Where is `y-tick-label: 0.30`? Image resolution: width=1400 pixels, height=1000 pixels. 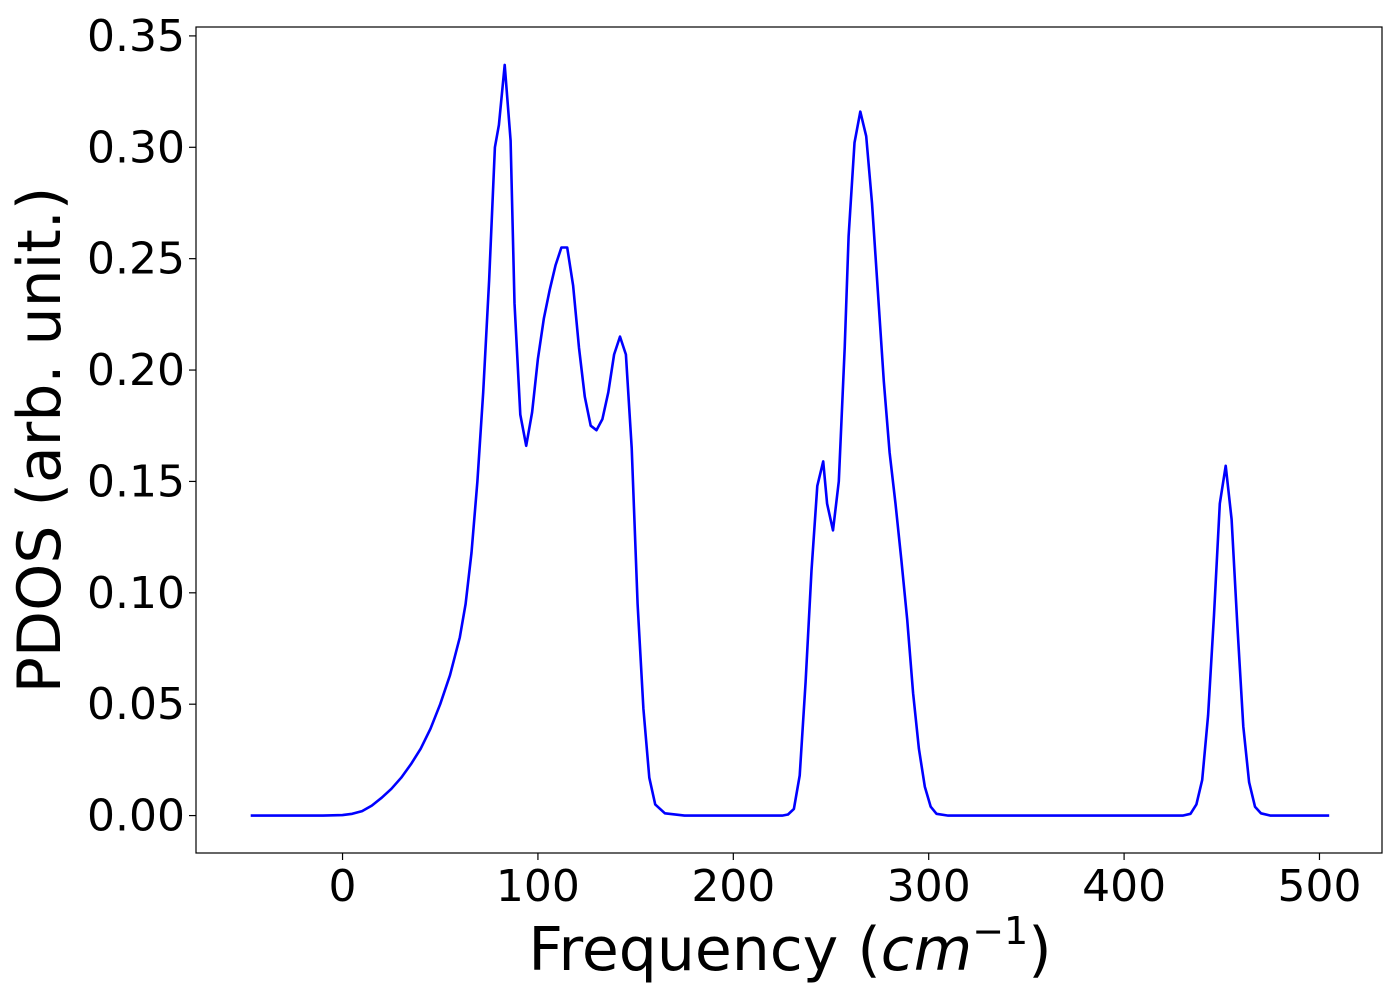 y-tick-label: 0.30 is located at coordinates (136, 147).